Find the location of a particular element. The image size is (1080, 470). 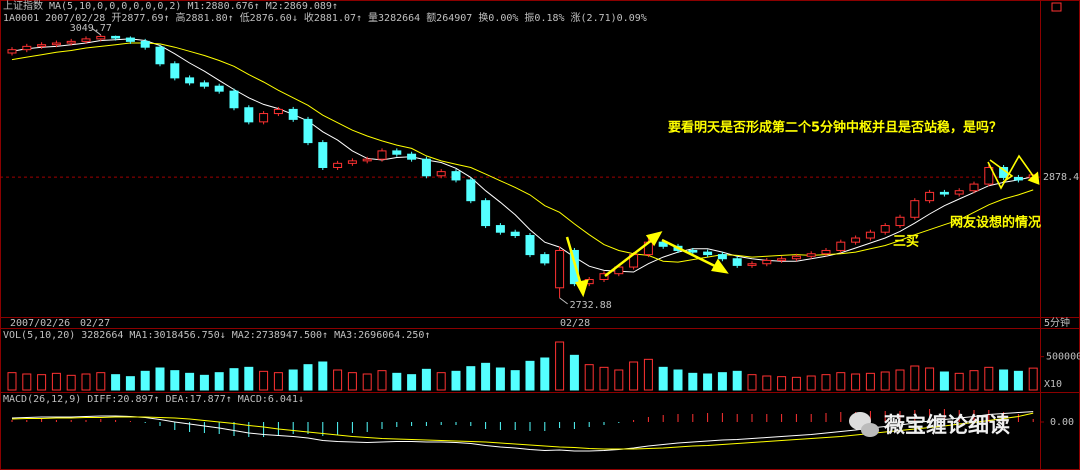

header-item: 2007/02/28 is located at coordinates (75, 18).